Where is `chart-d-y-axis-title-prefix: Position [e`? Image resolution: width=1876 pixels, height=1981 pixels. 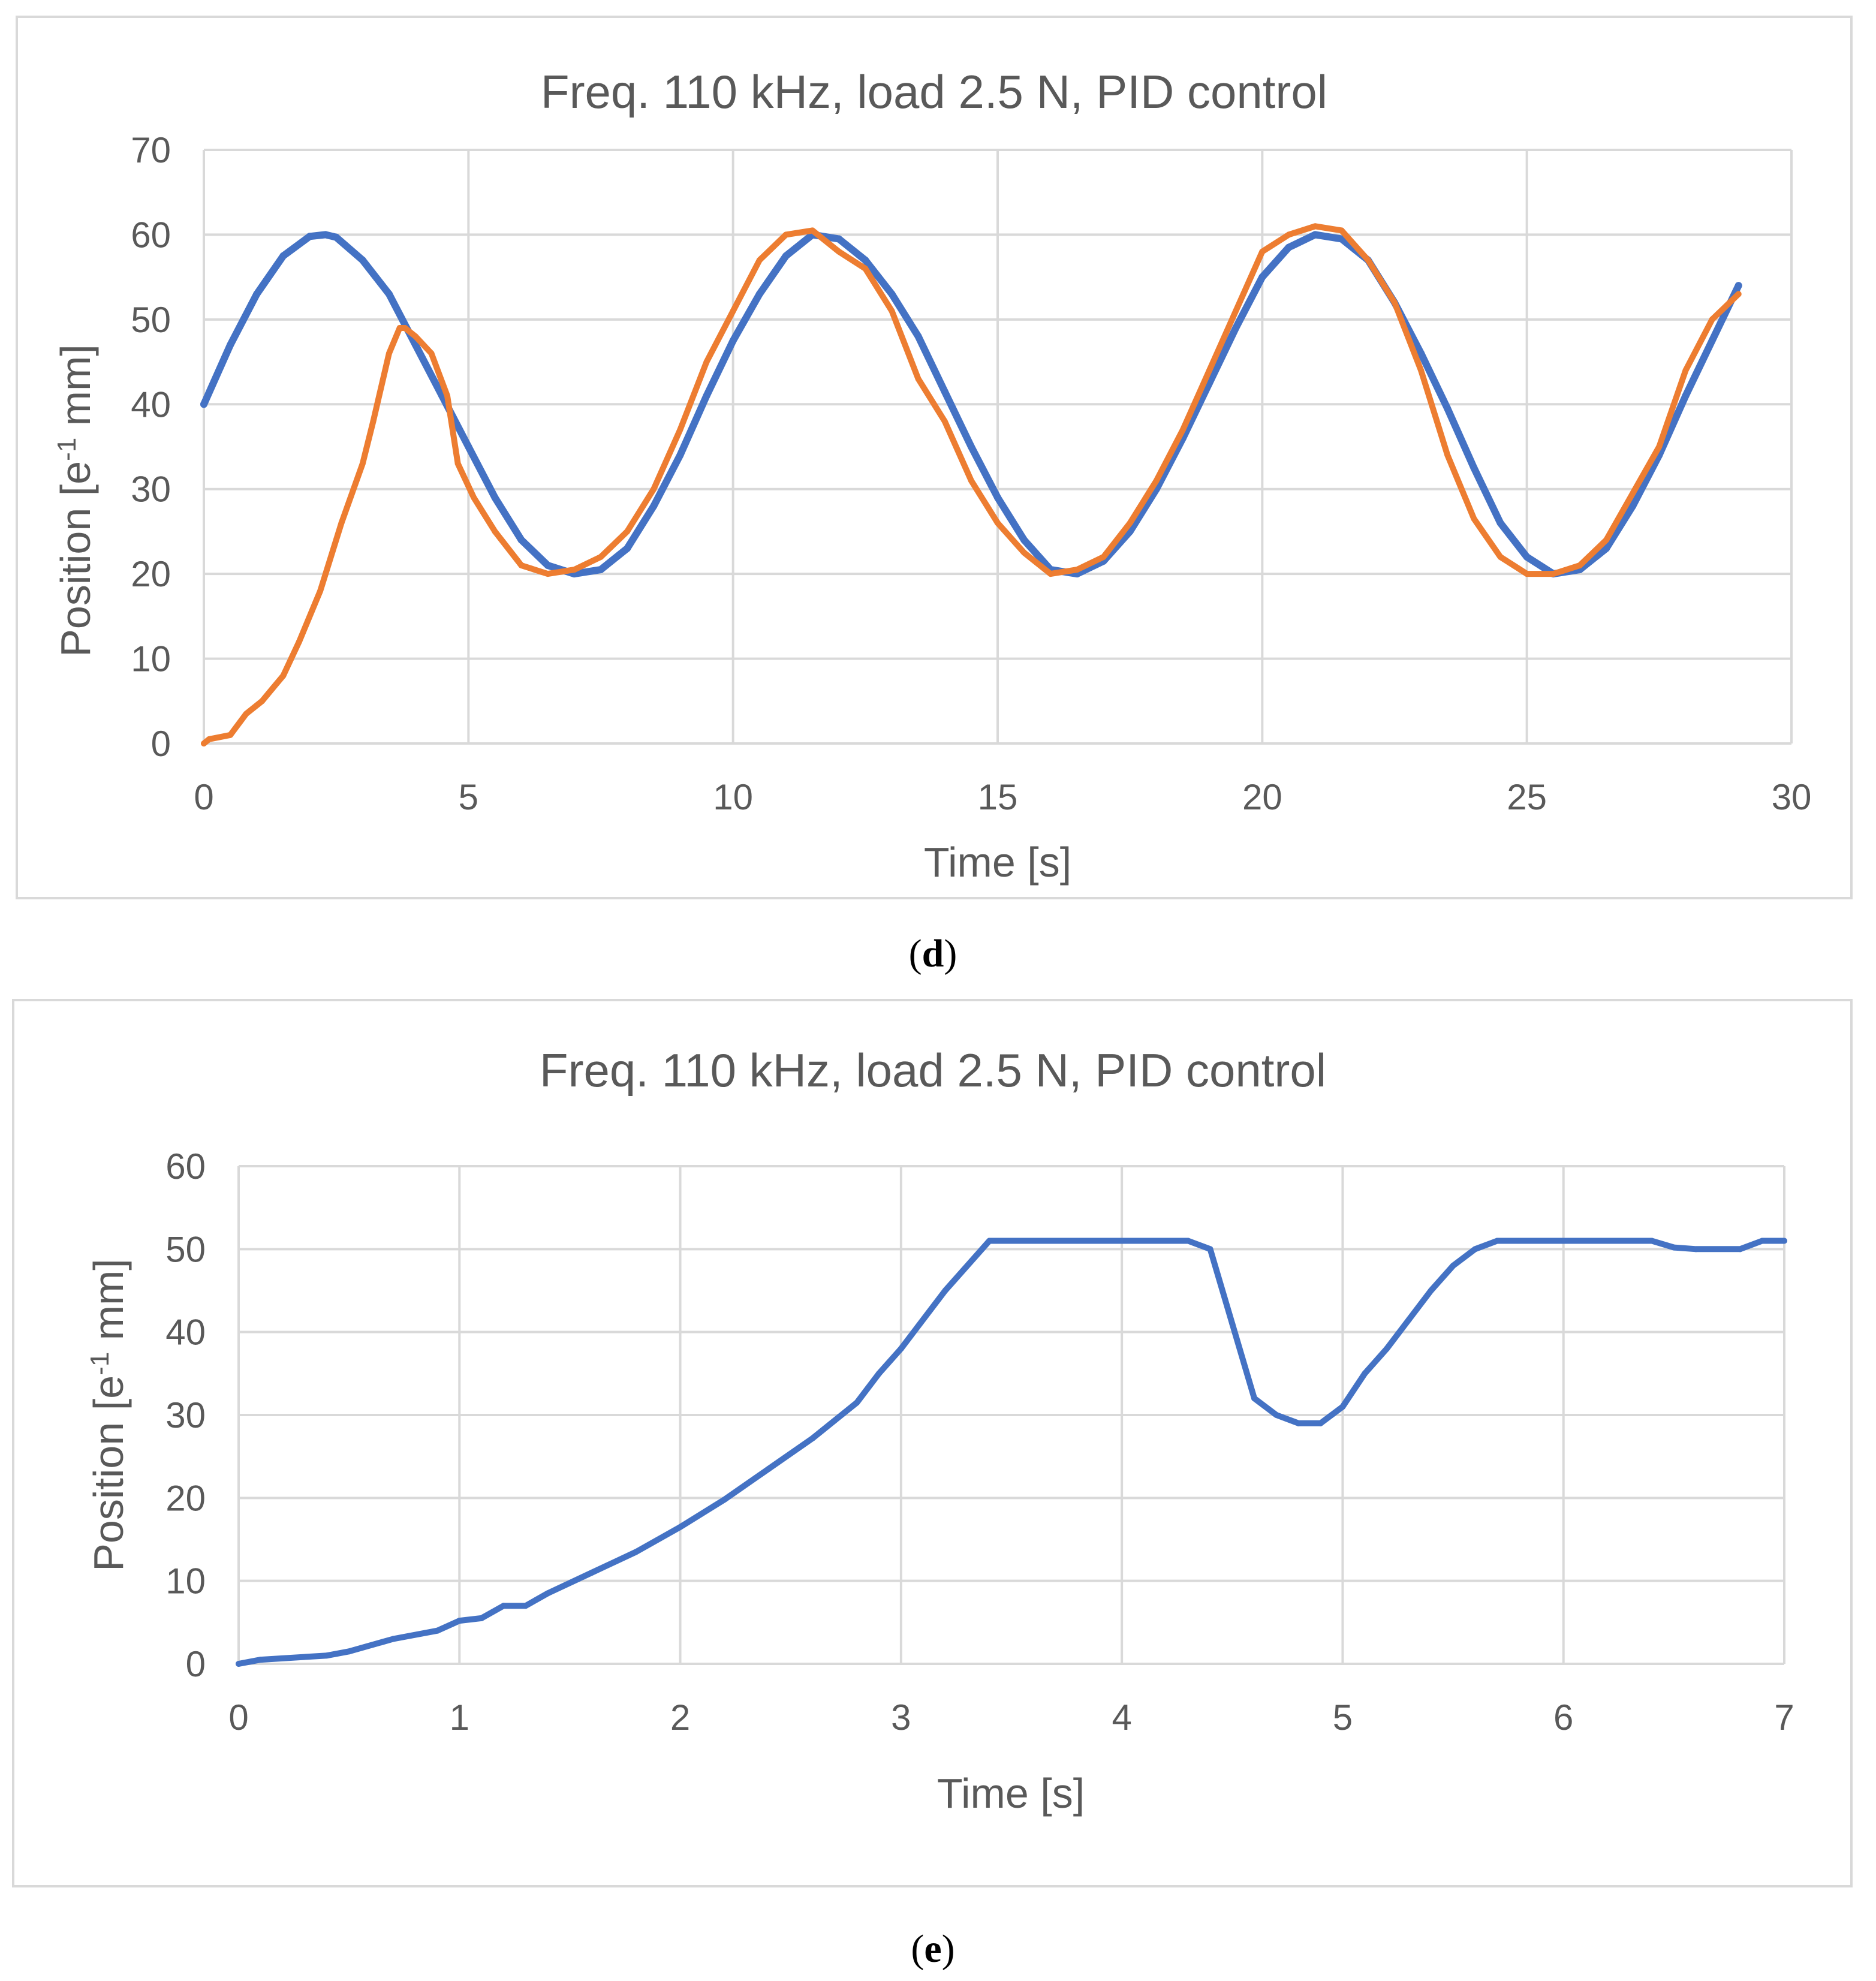 chart-d-y-axis-title-prefix: Position [e is located at coordinates (75, 559).